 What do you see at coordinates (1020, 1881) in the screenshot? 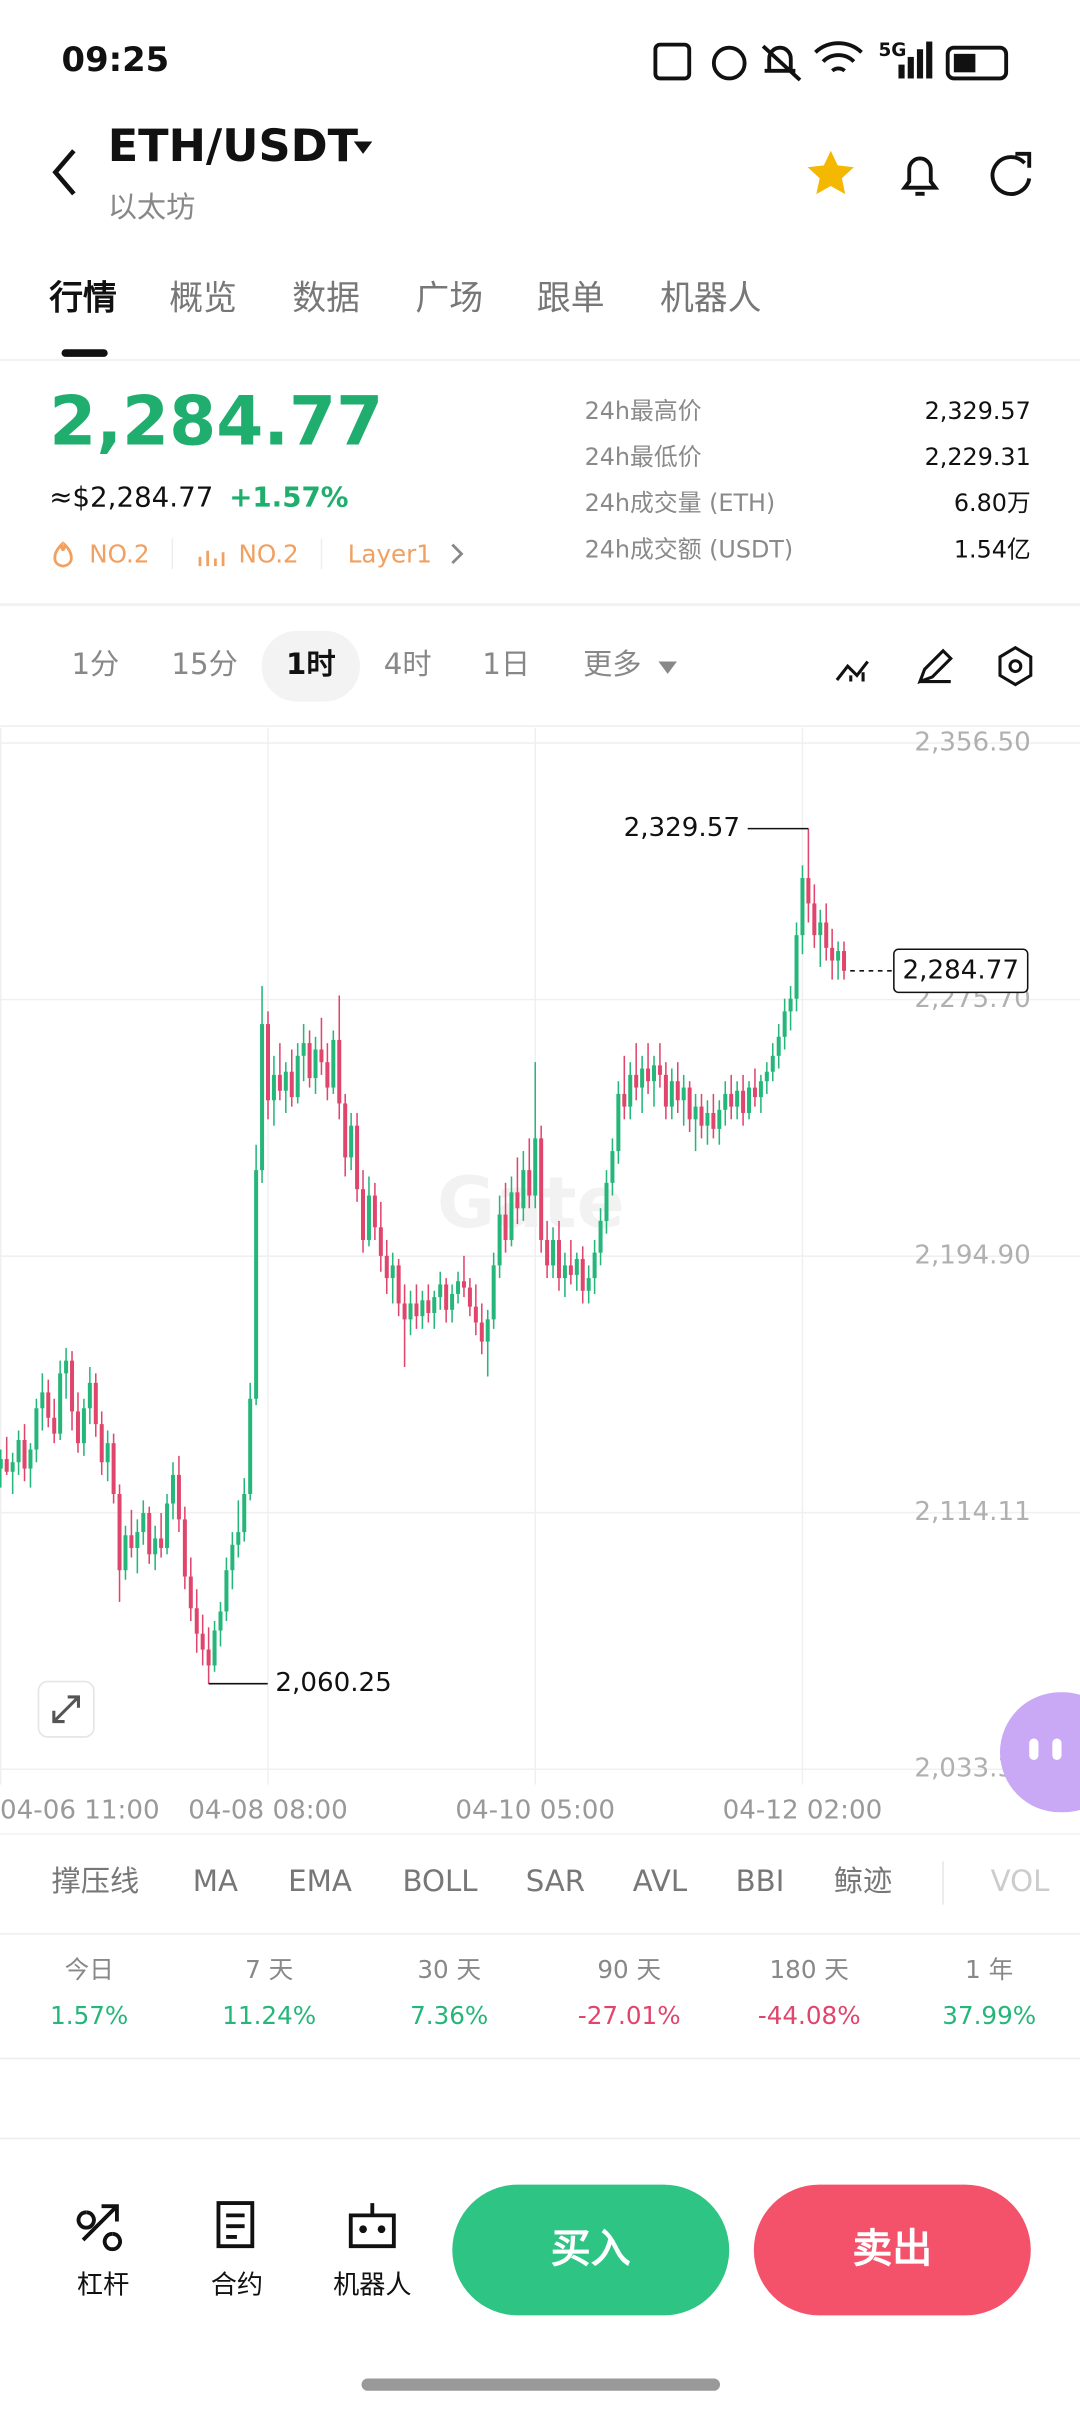
I see `indicator: VOL` at bounding box center [1020, 1881].